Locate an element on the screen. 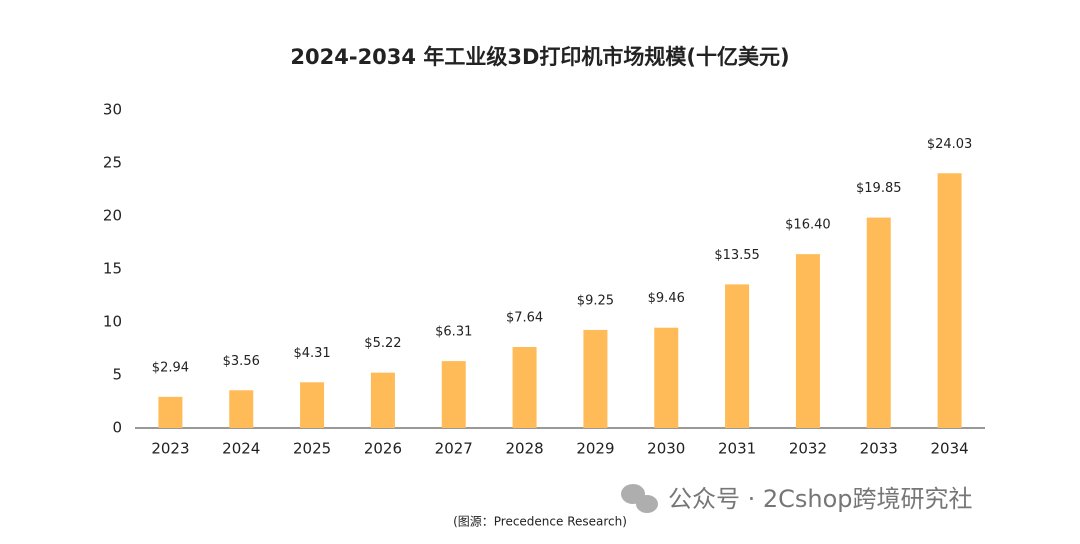 This screenshot has height=544, width=1080. watermark: 公众号 · 2Cshop跨境研究社 is located at coordinates (820, 499).